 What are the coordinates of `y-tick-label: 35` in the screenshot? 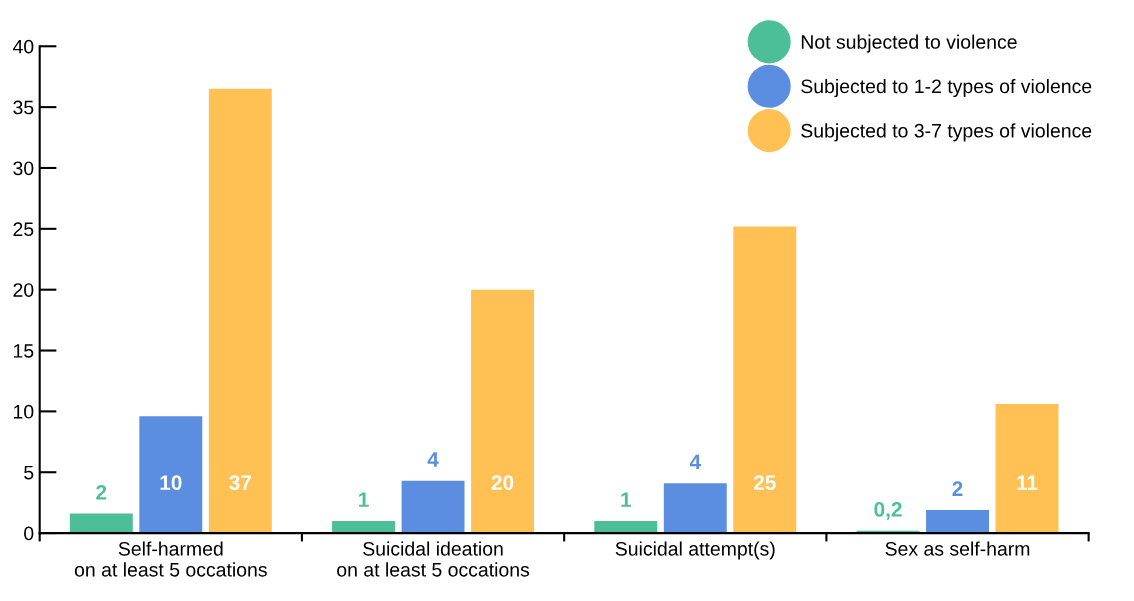 It's located at (23, 107).